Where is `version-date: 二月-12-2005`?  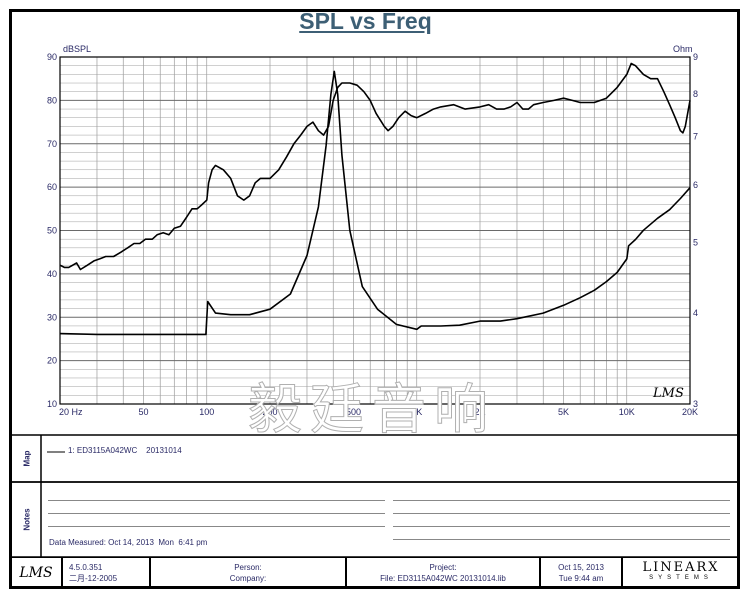 version-date: 二月-12-2005 is located at coordinates (93, 578).